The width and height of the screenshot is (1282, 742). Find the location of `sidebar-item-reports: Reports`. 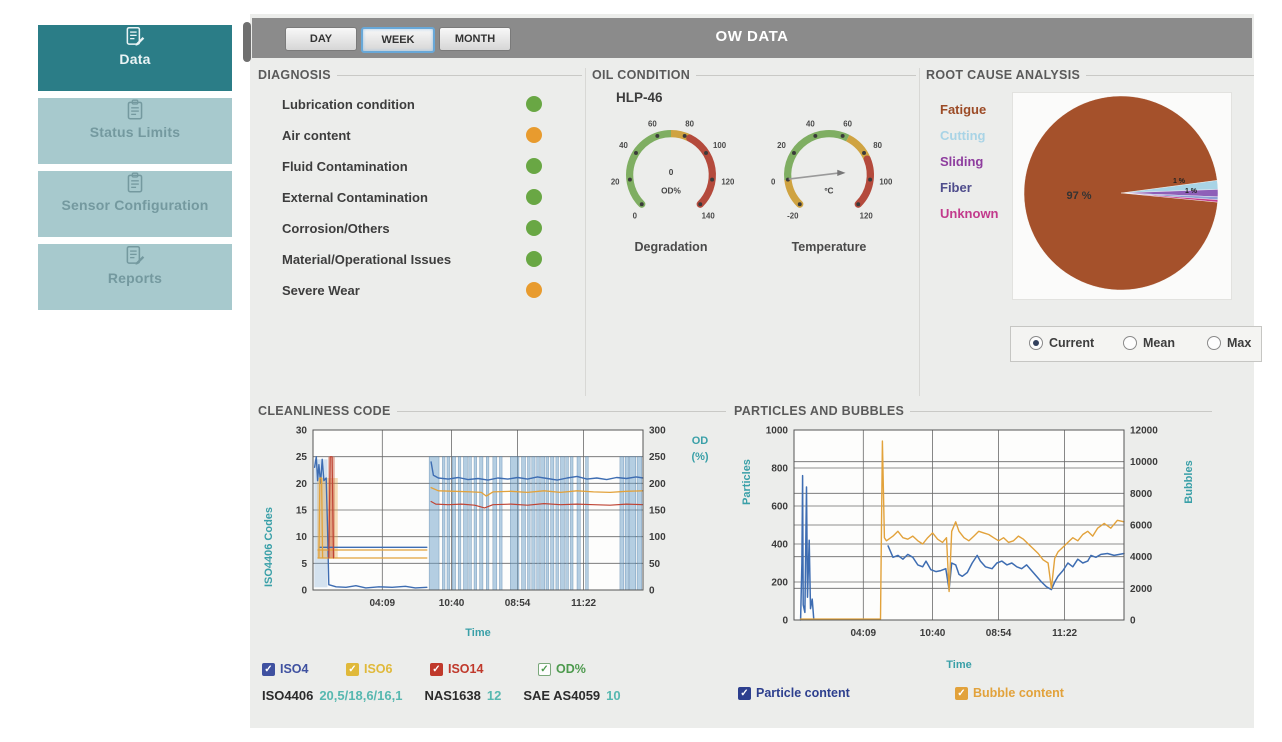

sidebar-item-reports: Reports is located at coordinates (135, 277).